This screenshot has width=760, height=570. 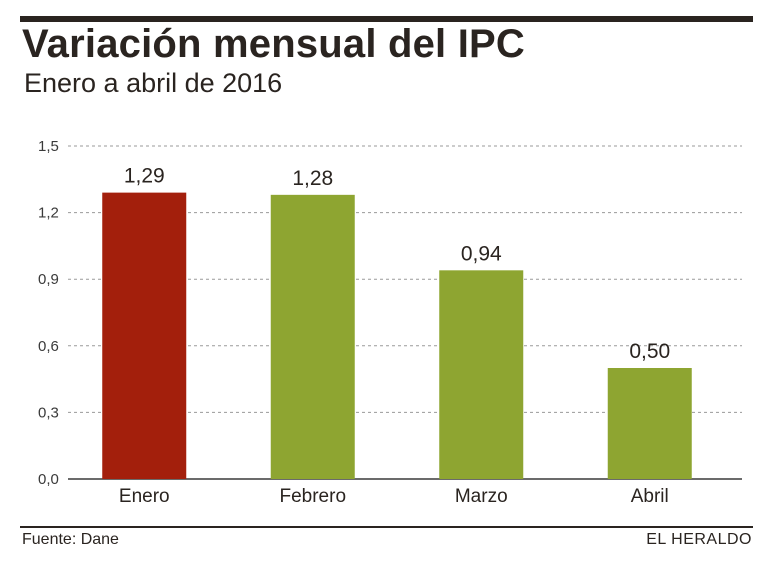 I want to click on data-label: 0,50, so click(x=649, y=351).